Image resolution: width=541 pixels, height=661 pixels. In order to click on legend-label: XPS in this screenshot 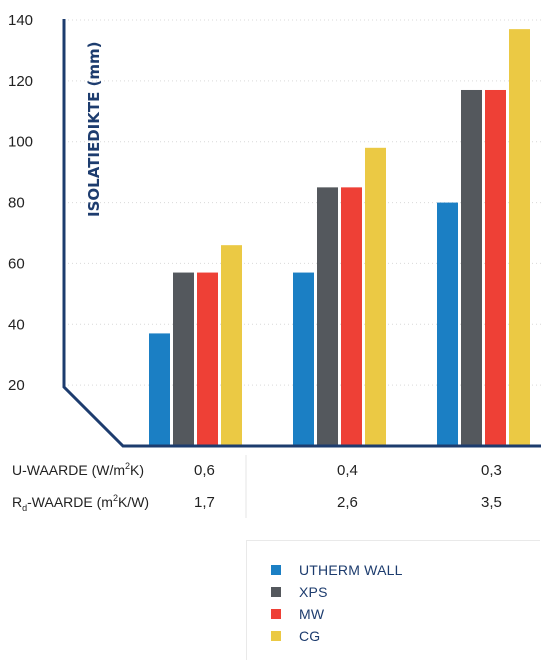, I will do `click(313, 592)`.